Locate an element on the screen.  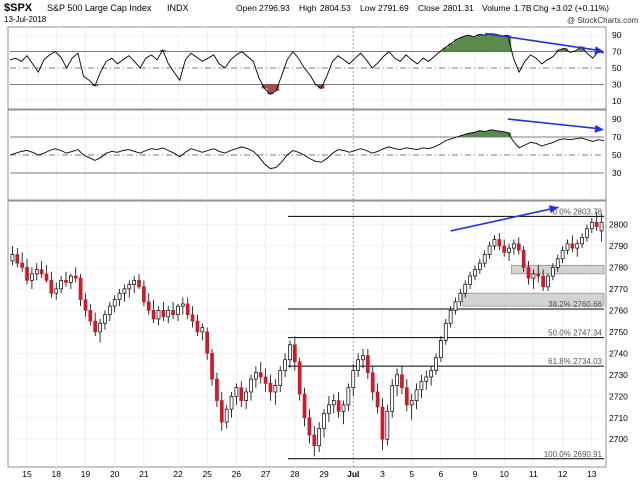
x-tick-label: Jul is located at coordinates (353, 474).